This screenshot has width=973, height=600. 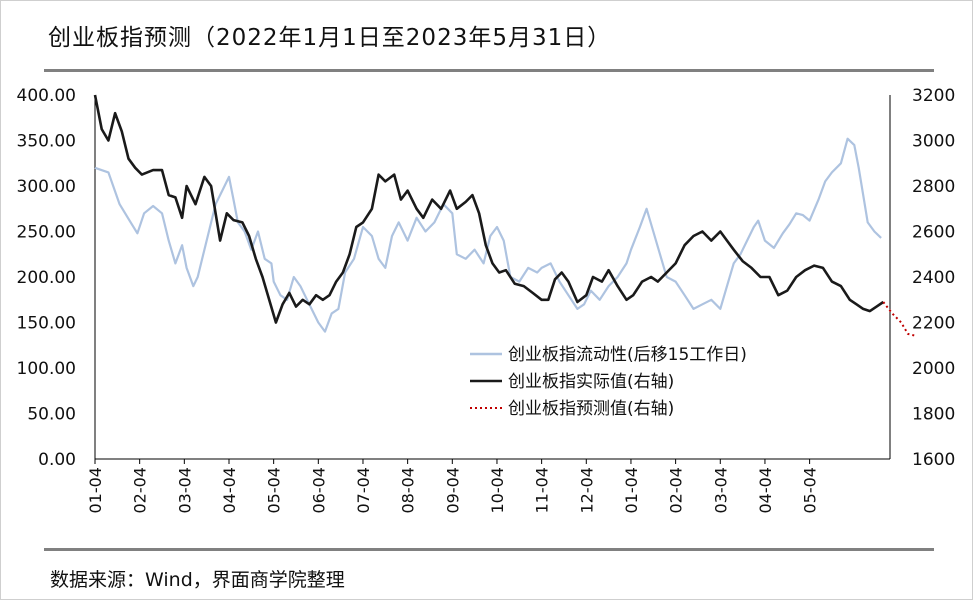 I want to click on source-rule, so click(x=489, y=549).